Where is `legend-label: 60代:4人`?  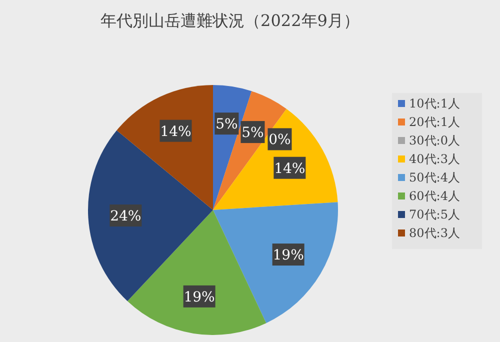
legend-label: 60代:4人 is located at coordinates (434, 196).